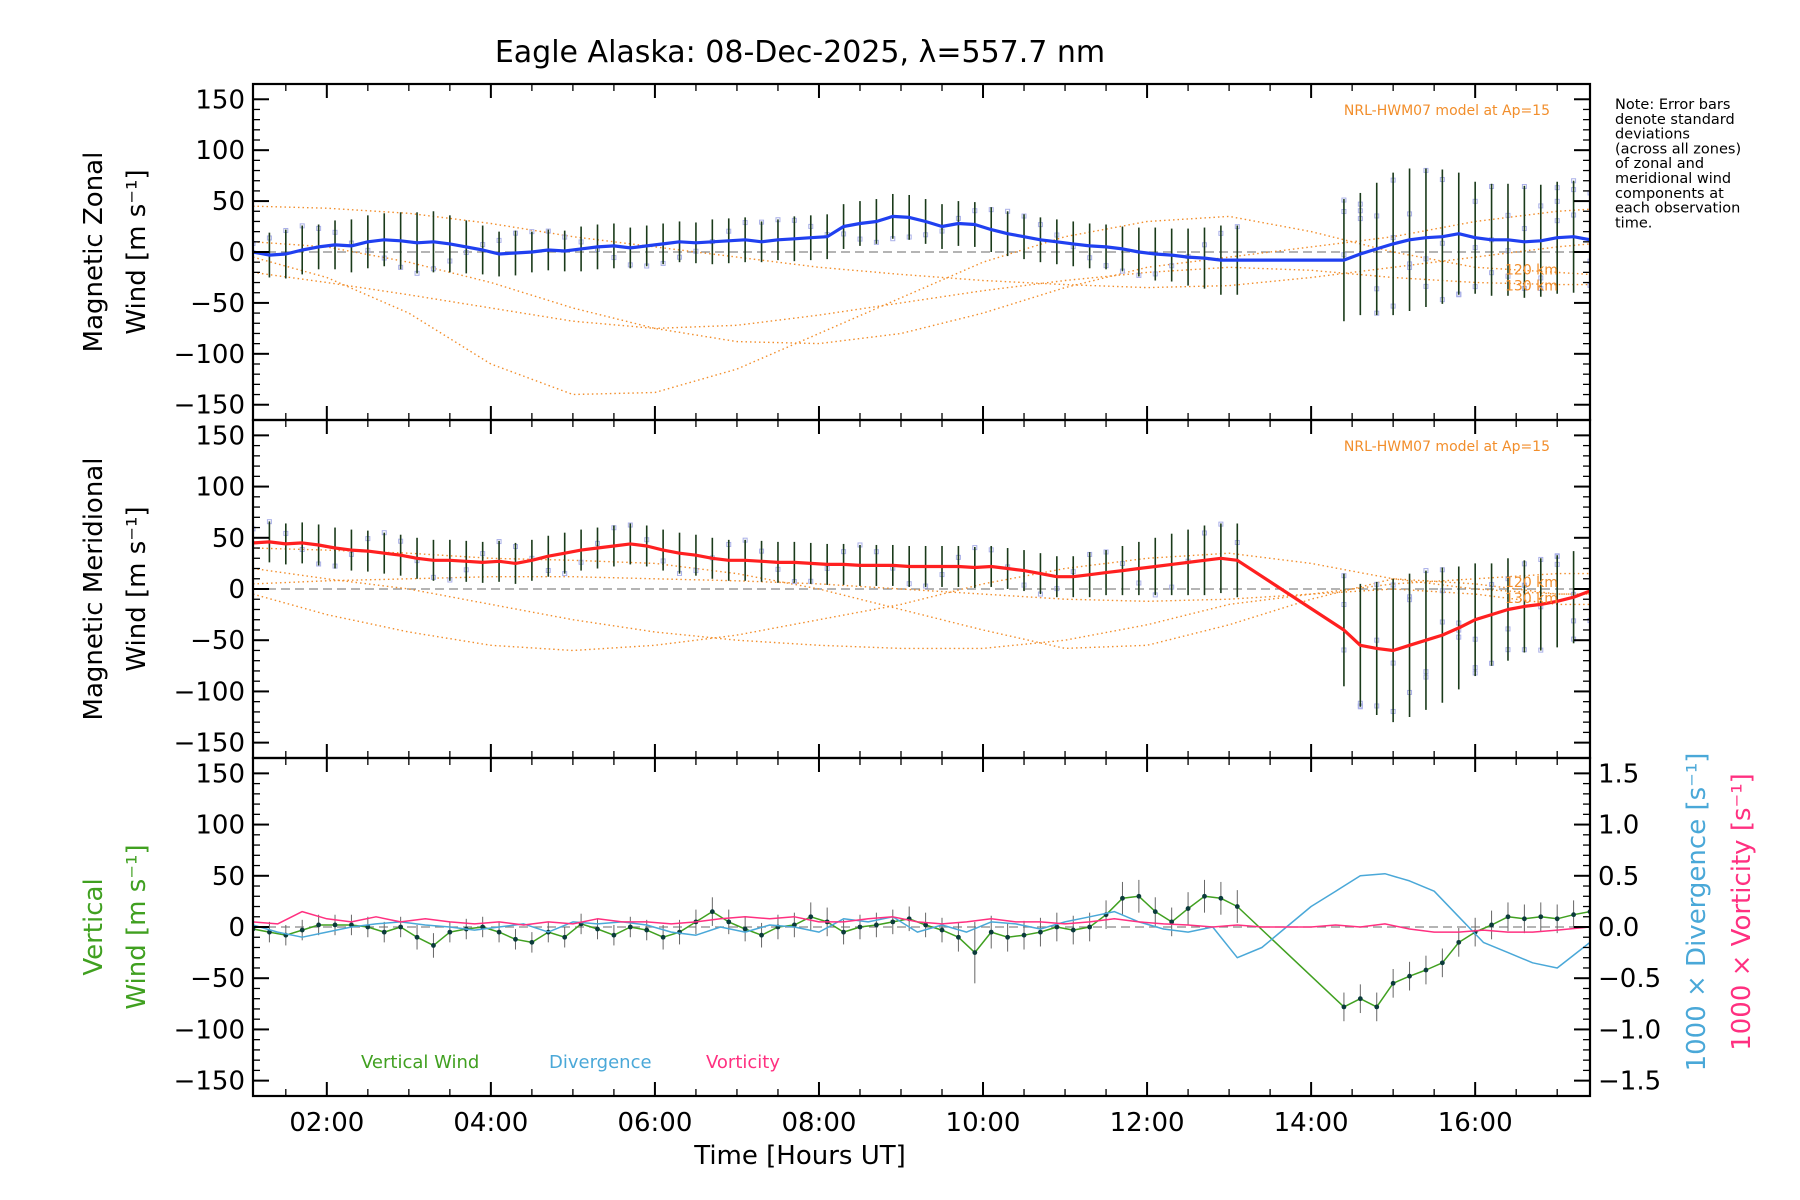 Image resolution: width=1800 pixels, height=1200 pixels. I want to click on right-axis-title-divergence: 1000 × Divergence [s⁻¹], so click(1697, 912).